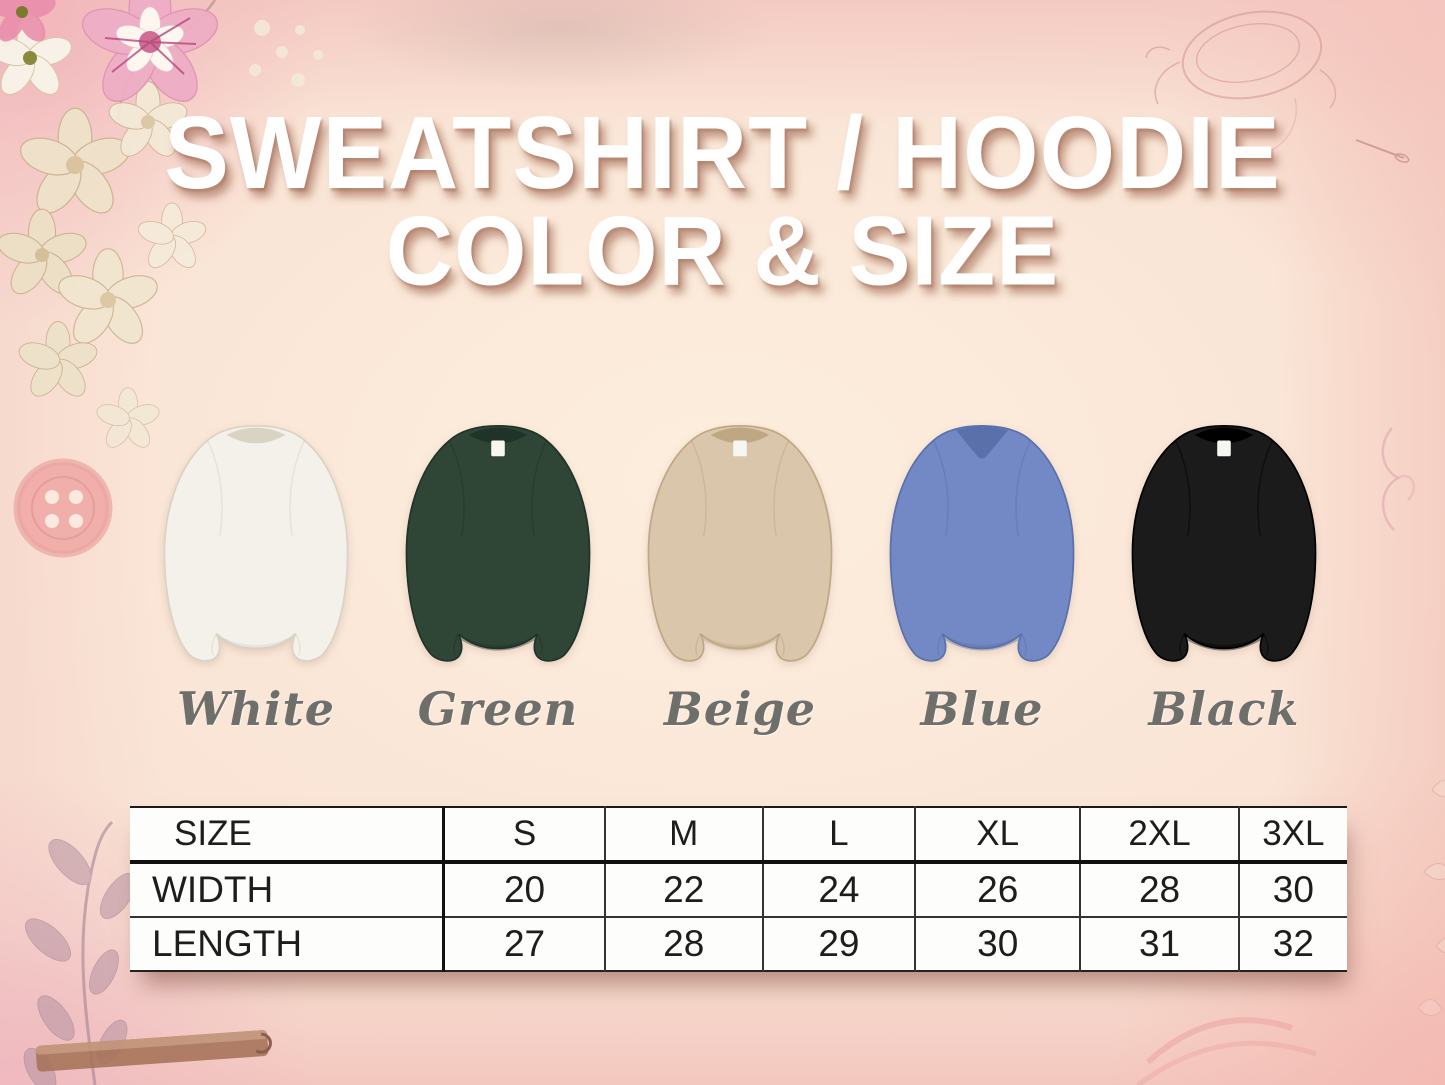 This screenshot has height=1085, width=1445. I want to click on size-table-corner-header: SIZE, so click(213, 833).